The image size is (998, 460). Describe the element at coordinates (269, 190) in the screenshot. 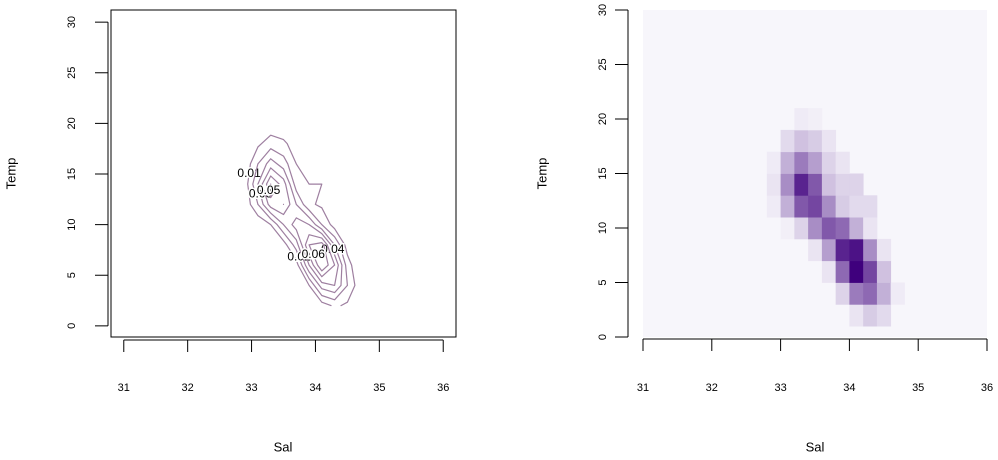

I see `contour-label: 0.05` at that location.